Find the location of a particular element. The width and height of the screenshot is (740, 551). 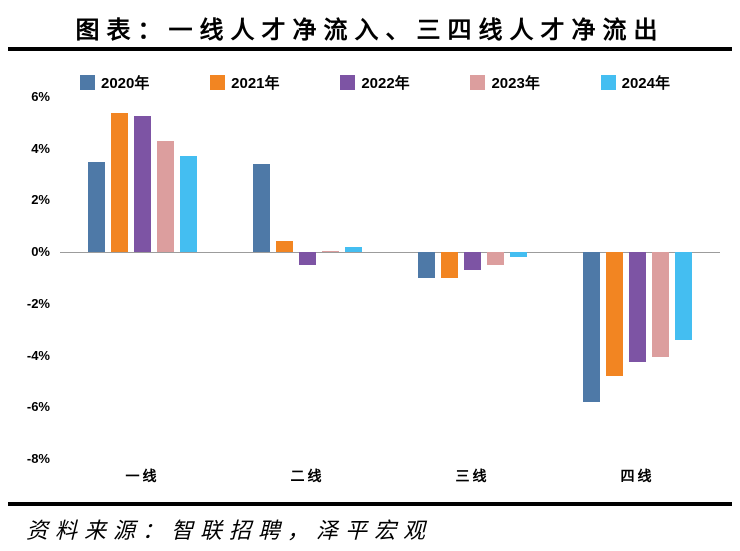

bar-一线-2023年 is located at coordinates (165, 196).